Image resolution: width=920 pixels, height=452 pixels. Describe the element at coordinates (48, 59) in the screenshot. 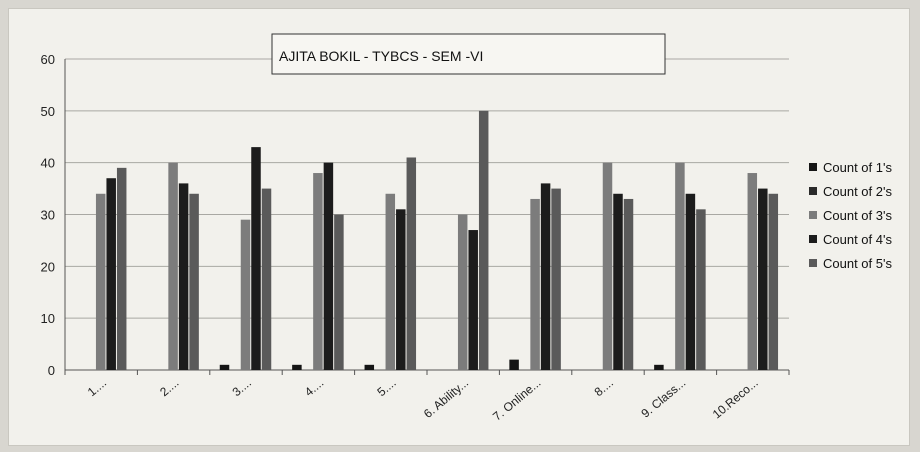

I see `y-tick-label: 60` at that location.